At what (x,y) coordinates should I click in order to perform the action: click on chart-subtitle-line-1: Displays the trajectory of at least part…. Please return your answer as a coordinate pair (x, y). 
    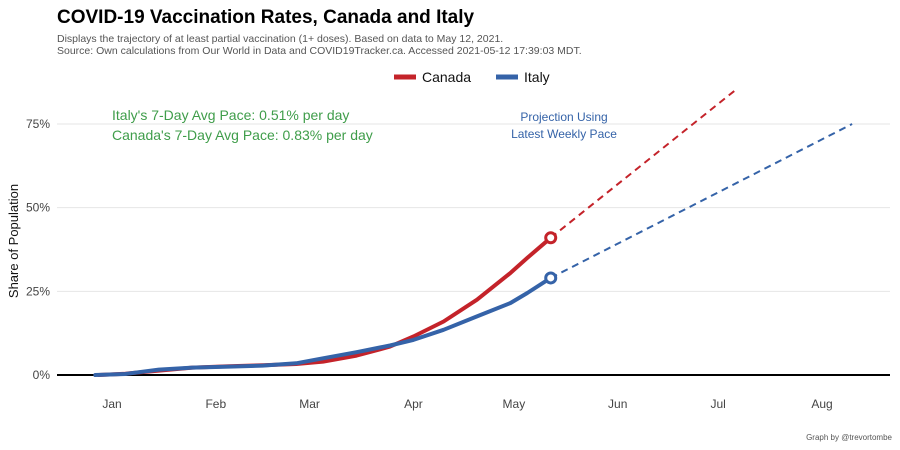
    Looking at the image, I should click on (280, 39).